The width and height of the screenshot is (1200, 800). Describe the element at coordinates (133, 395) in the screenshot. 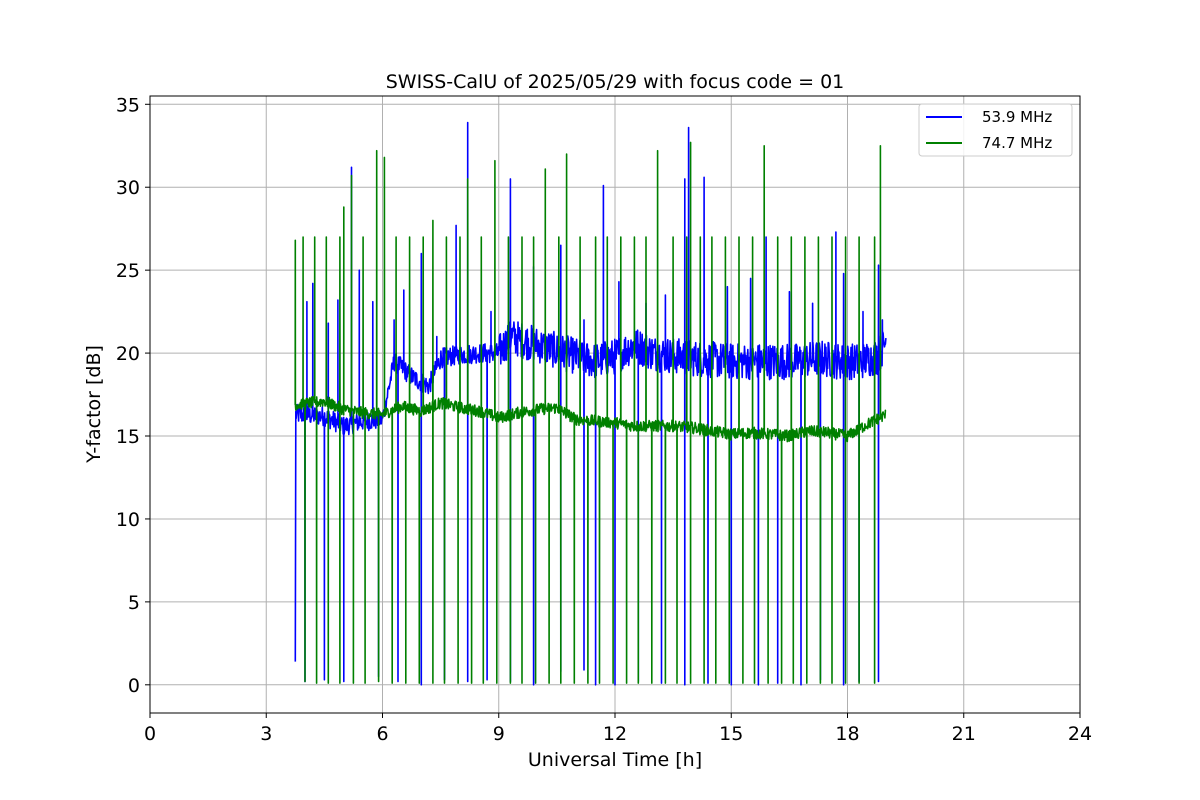

I see `y-axis: 0 5 10 15 20 25 30 35` at that location.